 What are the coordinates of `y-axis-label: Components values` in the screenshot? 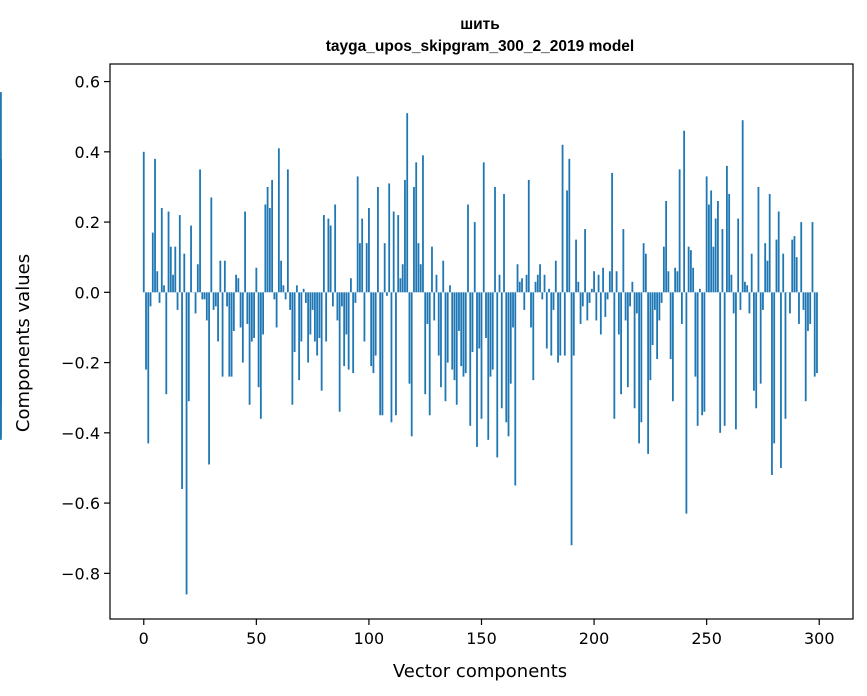 It's located at (23, 343).